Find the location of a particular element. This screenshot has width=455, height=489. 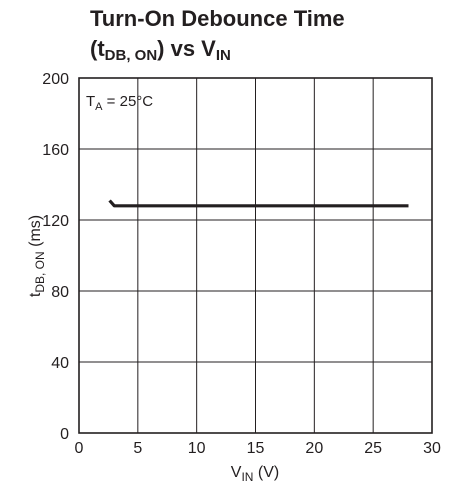

y-tick-label: 80 is located at coordinates (60, 292).